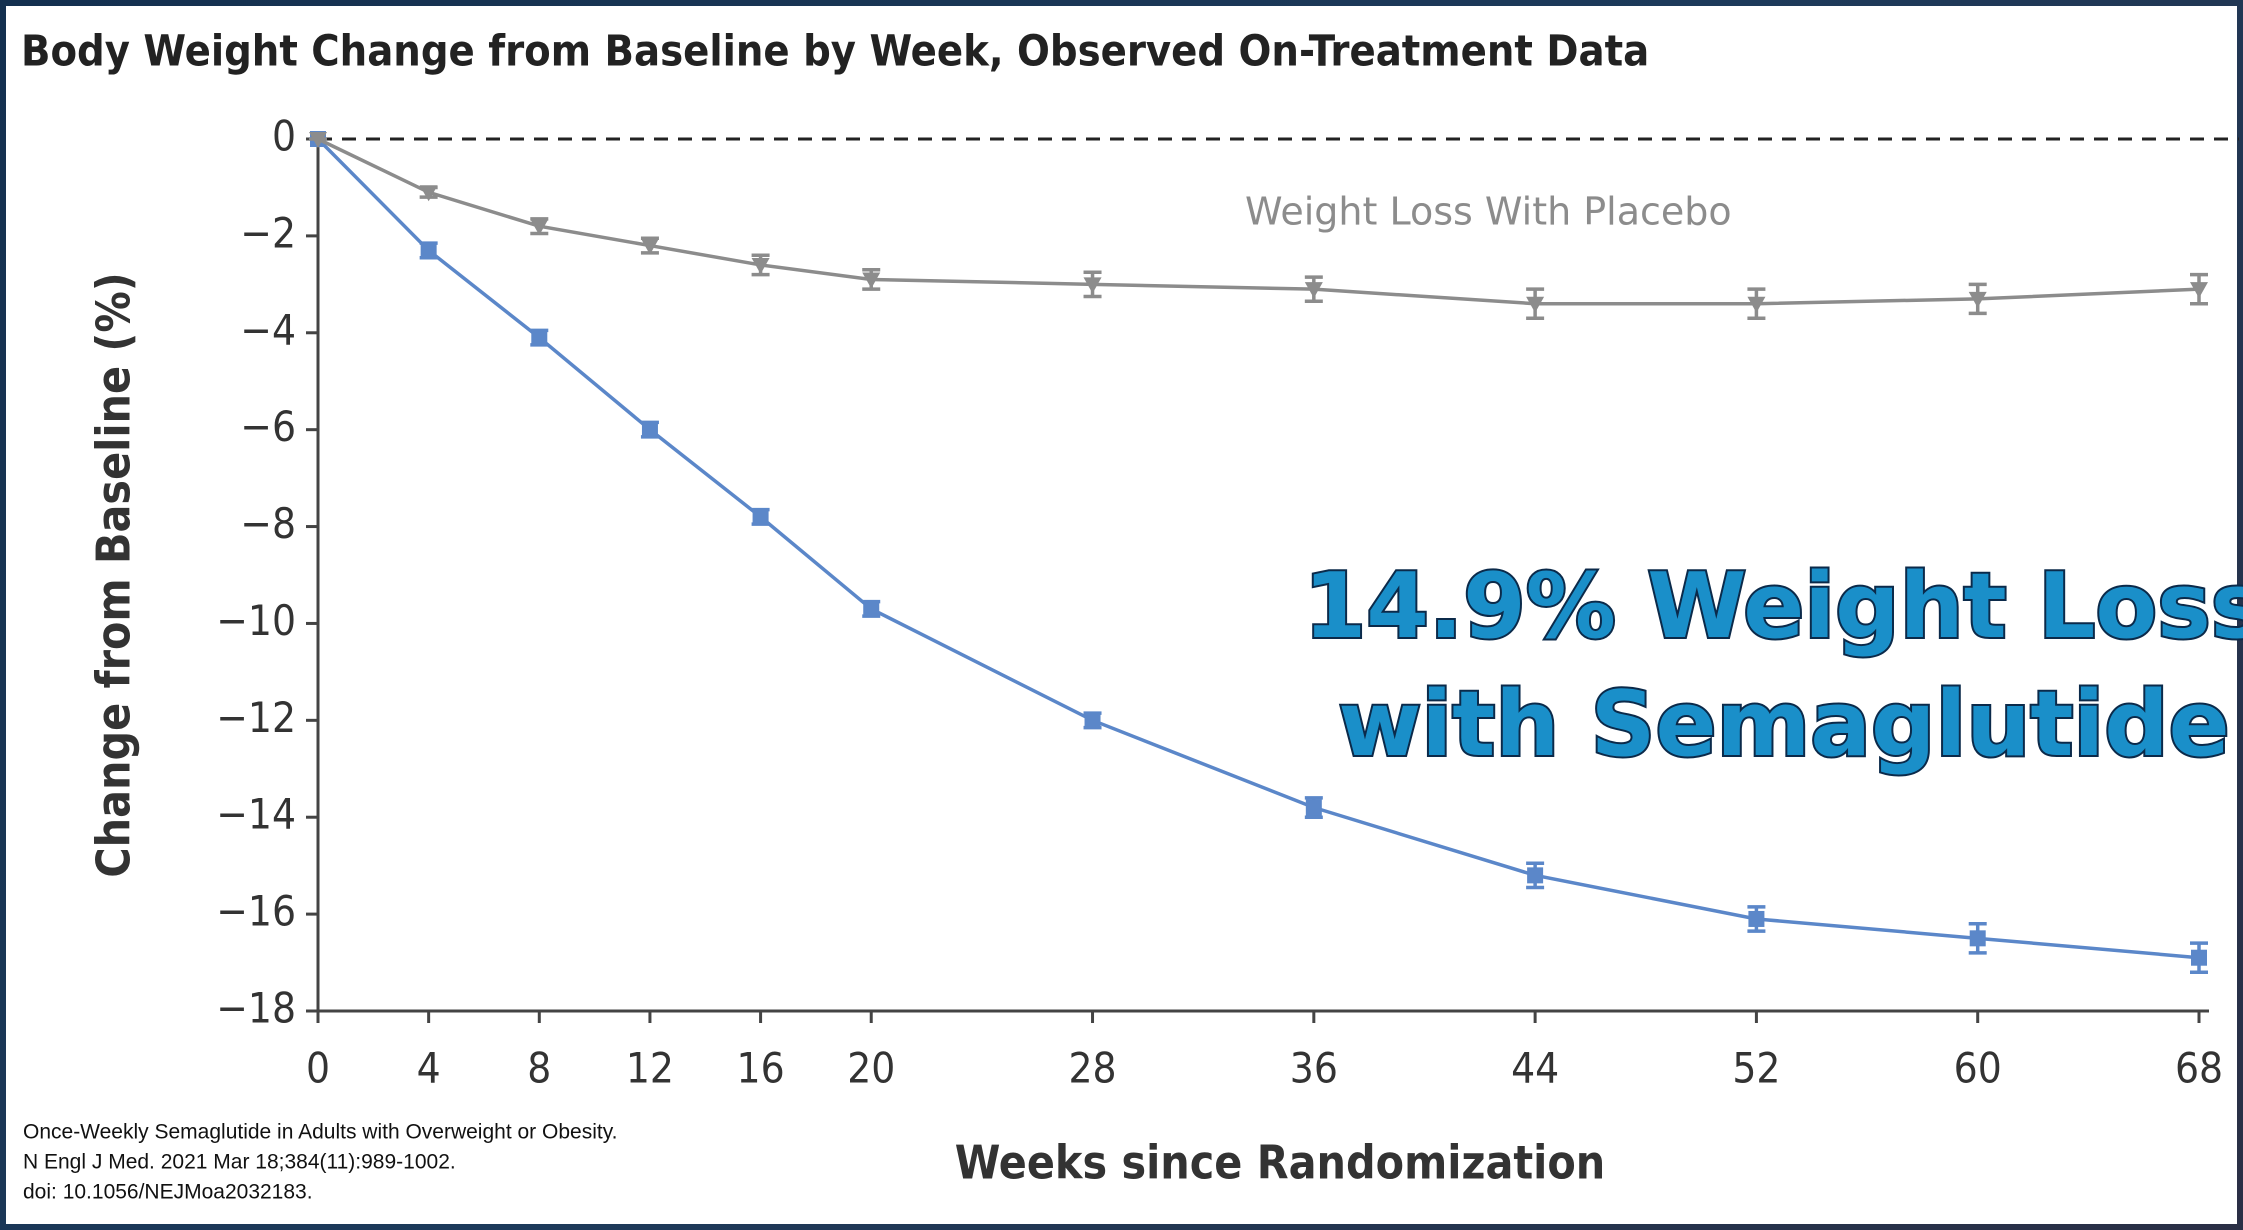 This screenshot has width=2243, height=1230. Describe the element at coordinates (1535, 1068) in the screenshot. I see `x-tick-label: 44` at that location.